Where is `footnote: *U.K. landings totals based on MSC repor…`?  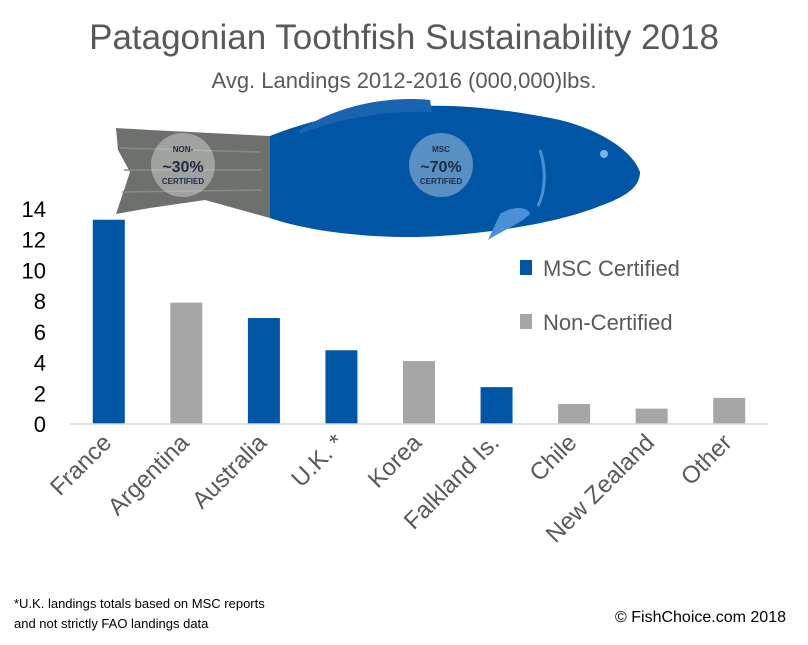 footnote: *U.K. landings totals based on MSC repor… is located at coordinates (139, 614).